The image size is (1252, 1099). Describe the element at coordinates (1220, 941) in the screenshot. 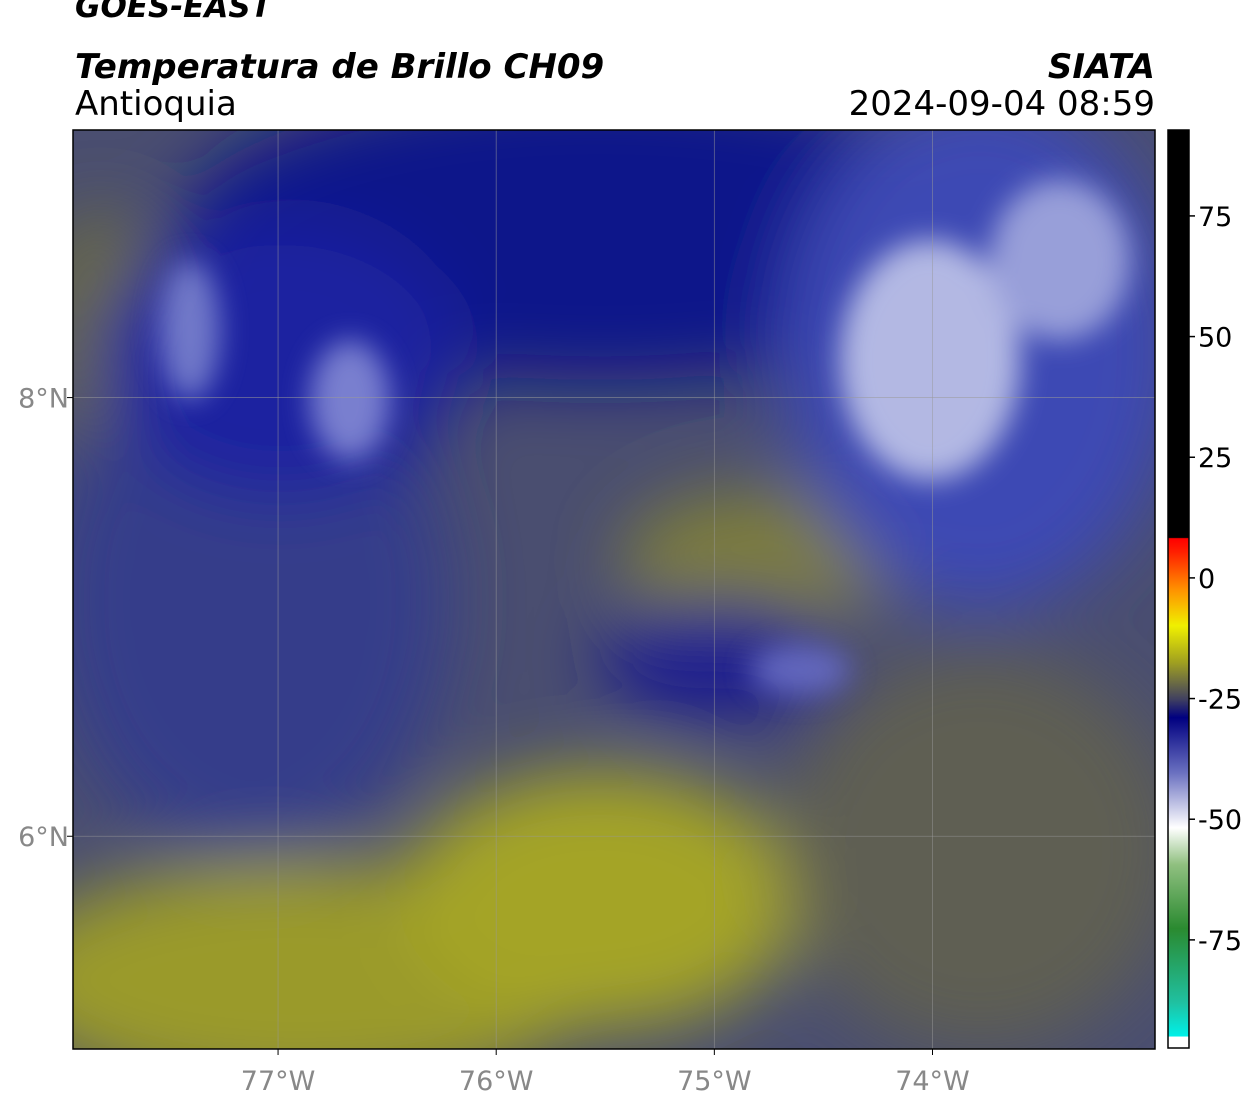

I see `colorbar-tick-label: -75` at that location.